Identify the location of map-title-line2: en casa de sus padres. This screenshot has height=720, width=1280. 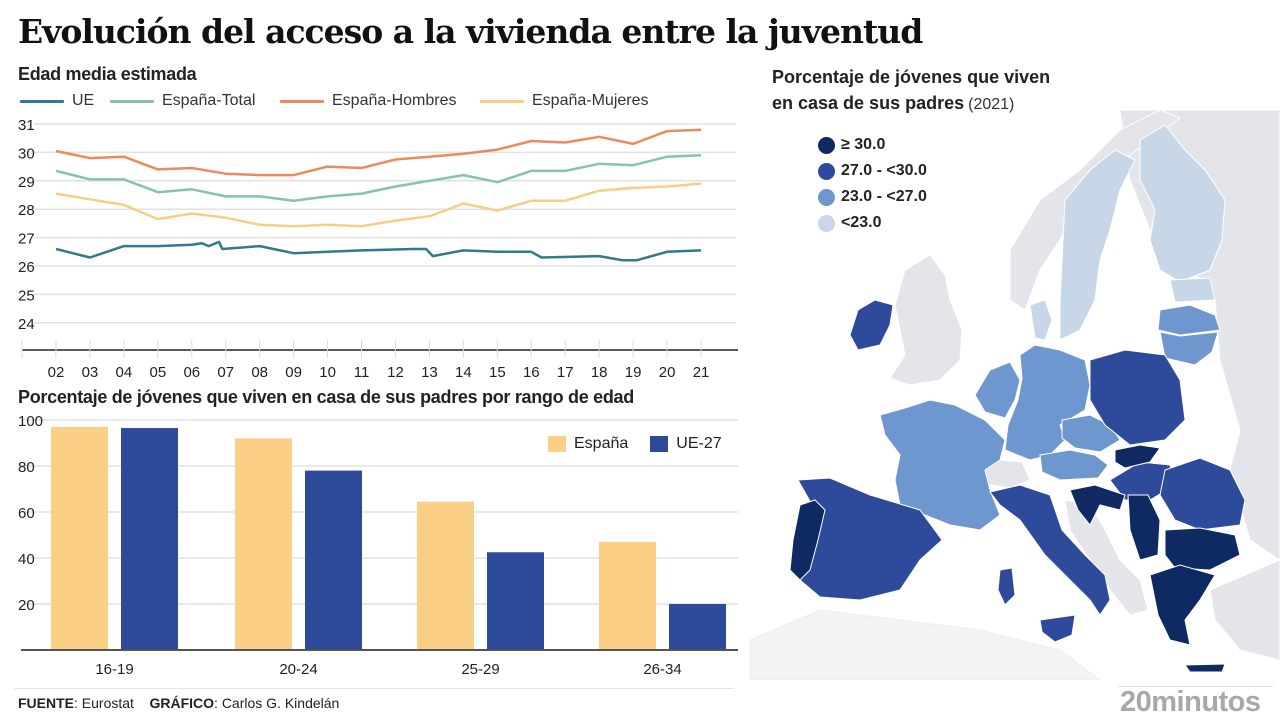
(868, 103).